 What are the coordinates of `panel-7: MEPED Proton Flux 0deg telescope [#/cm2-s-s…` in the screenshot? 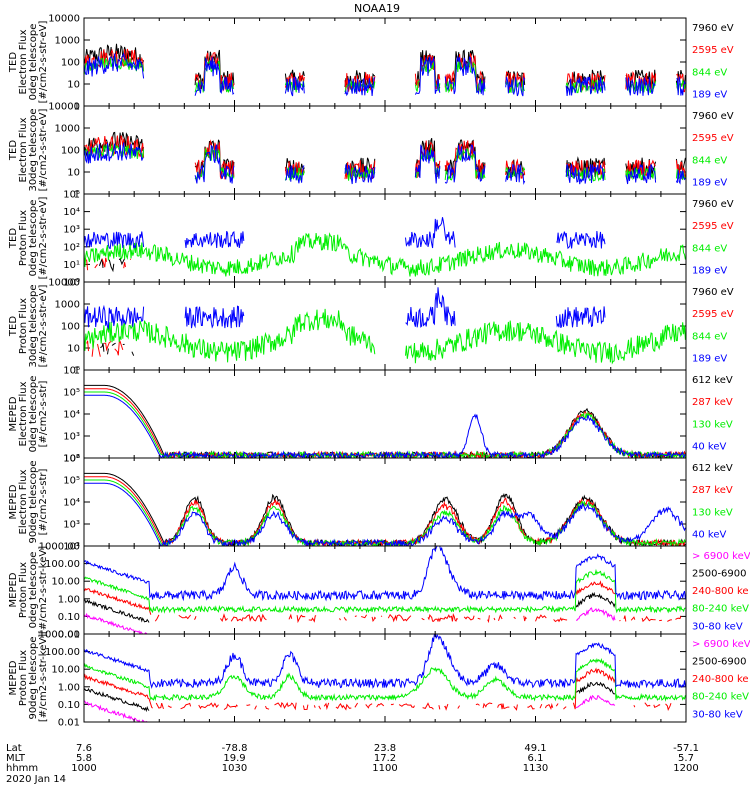 It's located at (379, 591).